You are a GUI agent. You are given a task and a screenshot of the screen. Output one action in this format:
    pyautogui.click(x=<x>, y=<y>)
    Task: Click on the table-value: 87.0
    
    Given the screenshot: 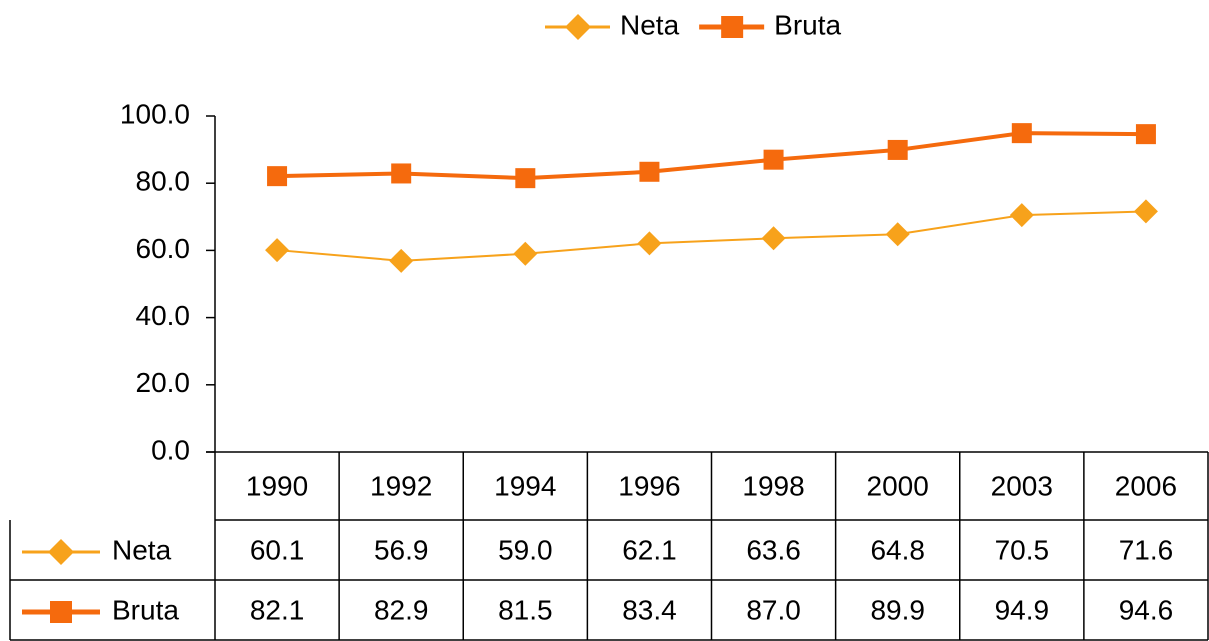 What is the action you would take?
    pyautogui.click(x=773, y=609)
    